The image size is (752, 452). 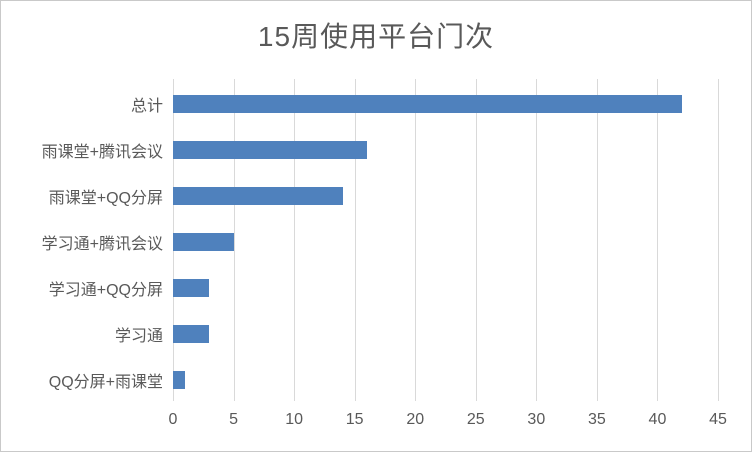 What do you see at coordinates (173, 419) in the screenshot?
I see `x-tick-label: 0` at bounding box center [173, 419].